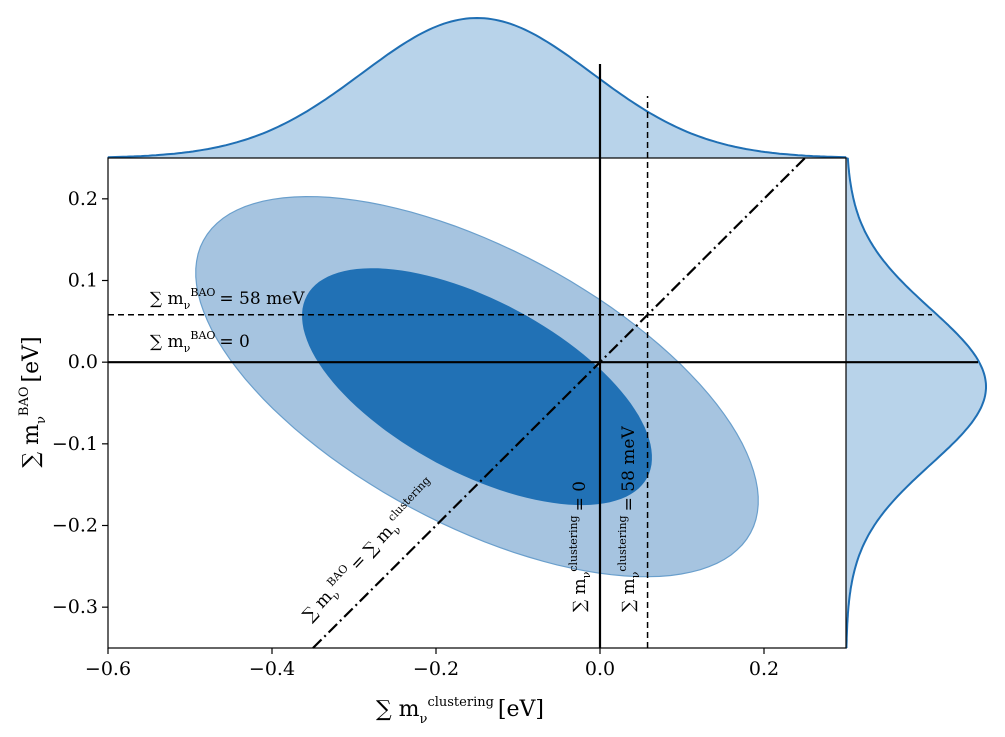 This screenshot has height=737, width=1005. I want to click on y-tick-label: 0.2, so click(83, 199).